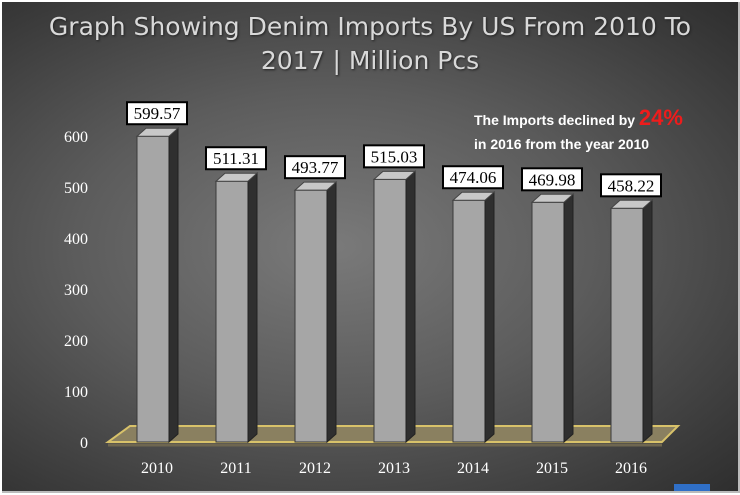  I want to click on data-label: 493.77, so click(315, 167).